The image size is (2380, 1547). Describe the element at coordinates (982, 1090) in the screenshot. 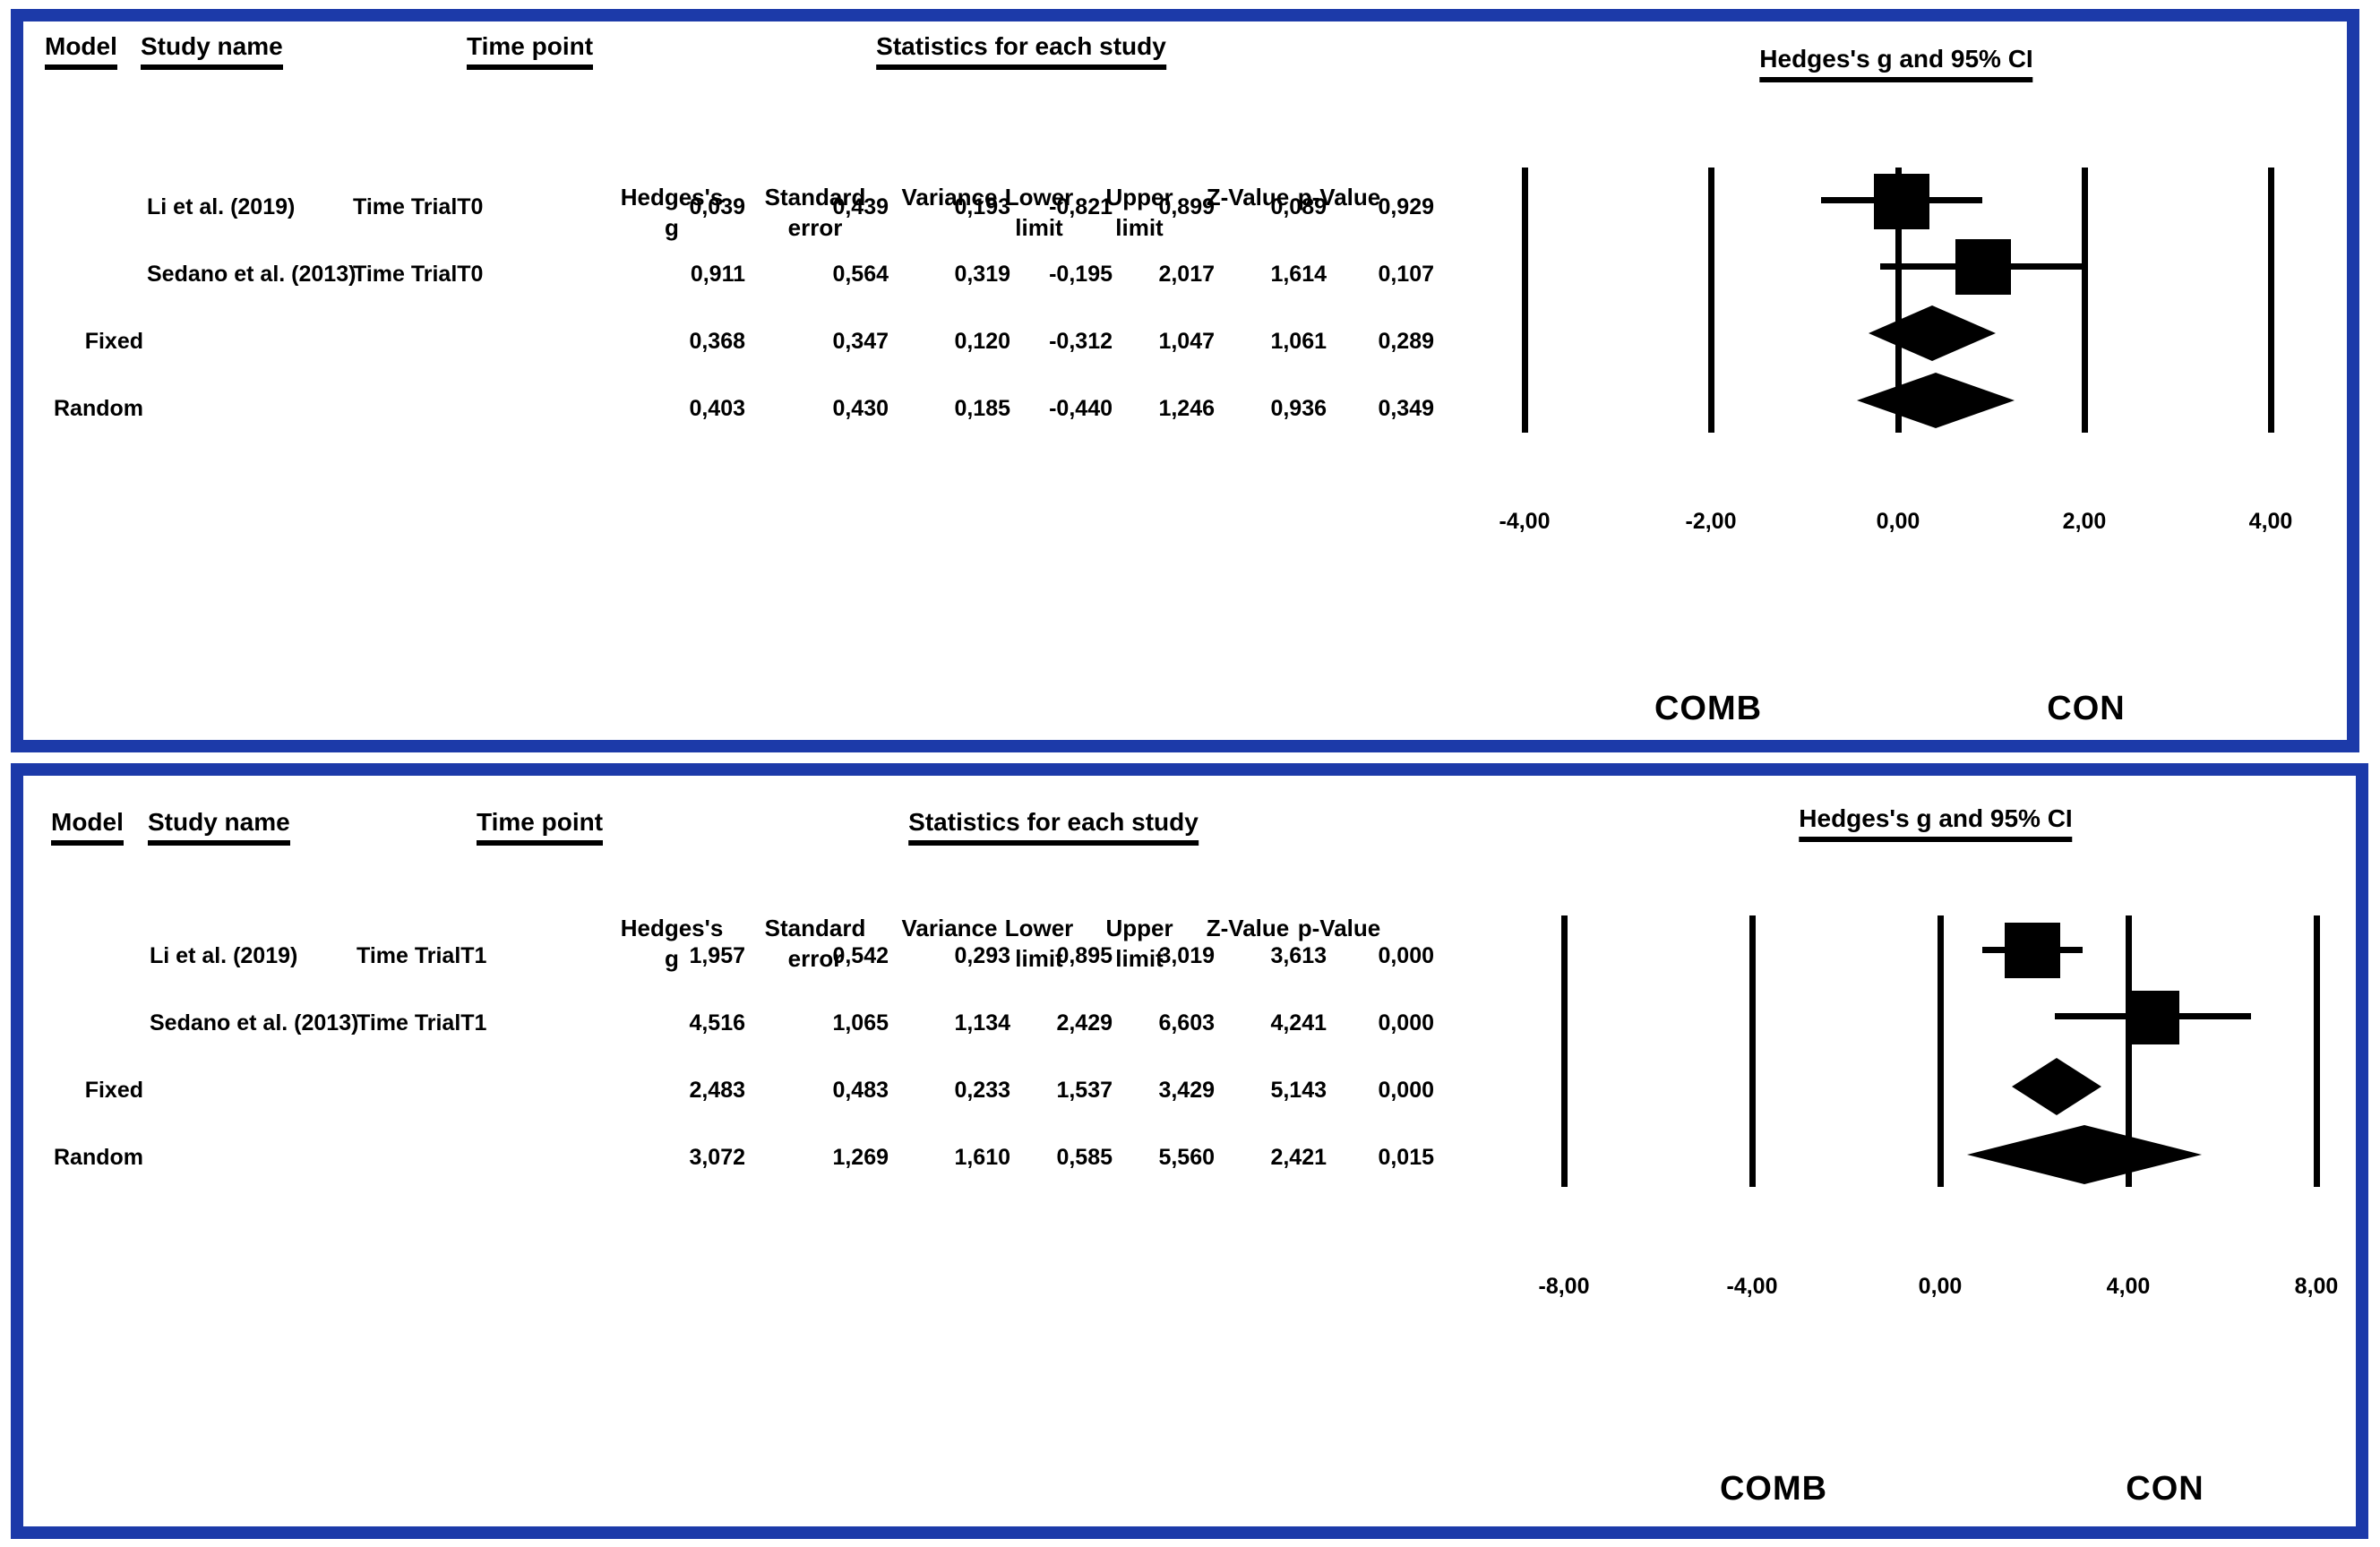

I see `cell-variance: 0,233` at that location.